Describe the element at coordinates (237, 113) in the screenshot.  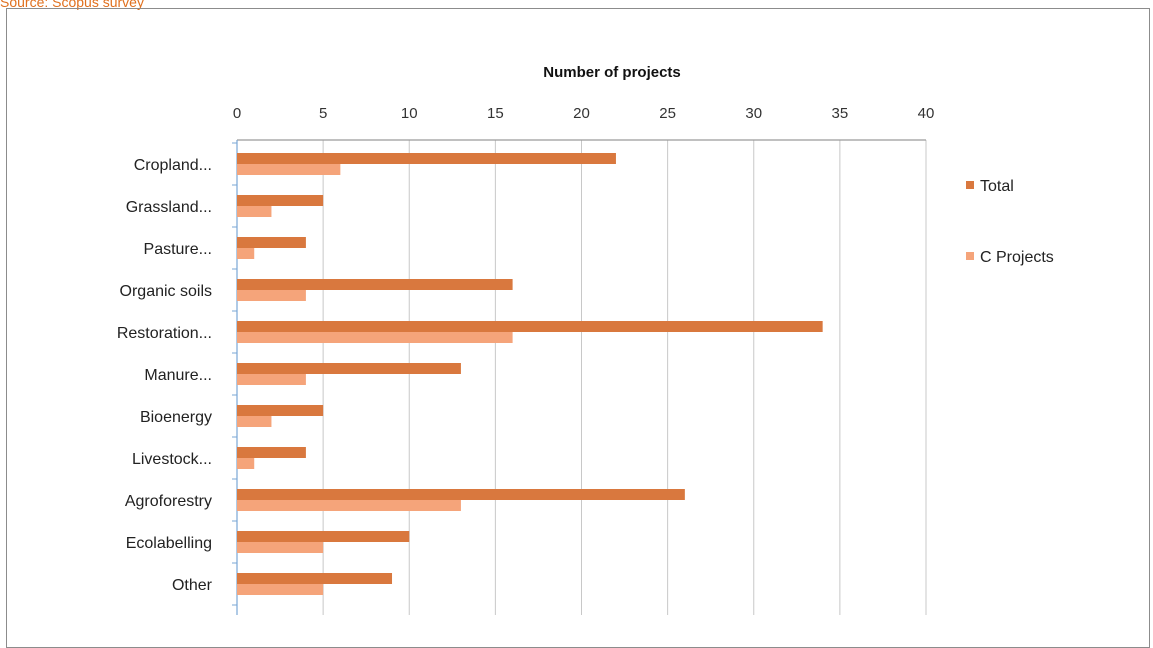
I see `x-tick-label: 0` at that location.